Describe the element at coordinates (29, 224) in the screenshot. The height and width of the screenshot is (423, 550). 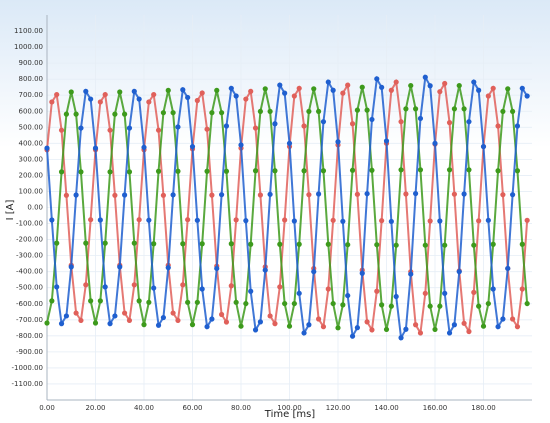
I see `y-tick-label: -100.00` at that location.